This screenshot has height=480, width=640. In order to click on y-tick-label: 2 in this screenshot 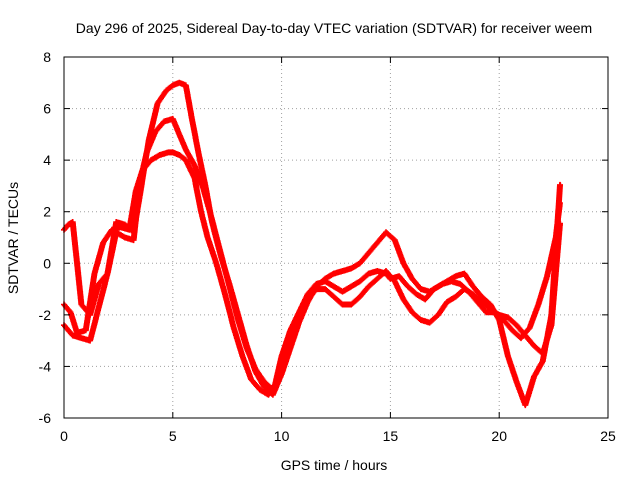, I will do `click(47, 212)`.